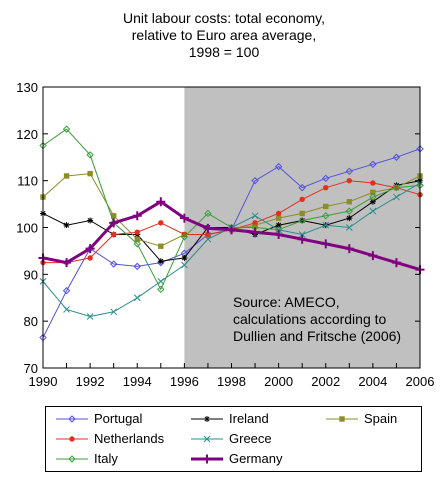 The image size is (448, 480). Describe the element at coordinates (27, 134) in the screenshot. I see `y-tick-label: 120` at that location.